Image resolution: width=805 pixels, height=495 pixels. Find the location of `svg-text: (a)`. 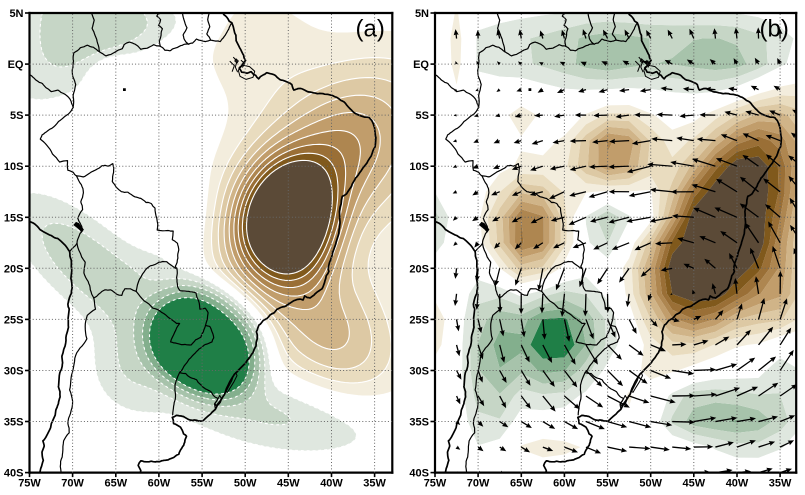

svg-text: (a) is located at coordinates (370, 29).